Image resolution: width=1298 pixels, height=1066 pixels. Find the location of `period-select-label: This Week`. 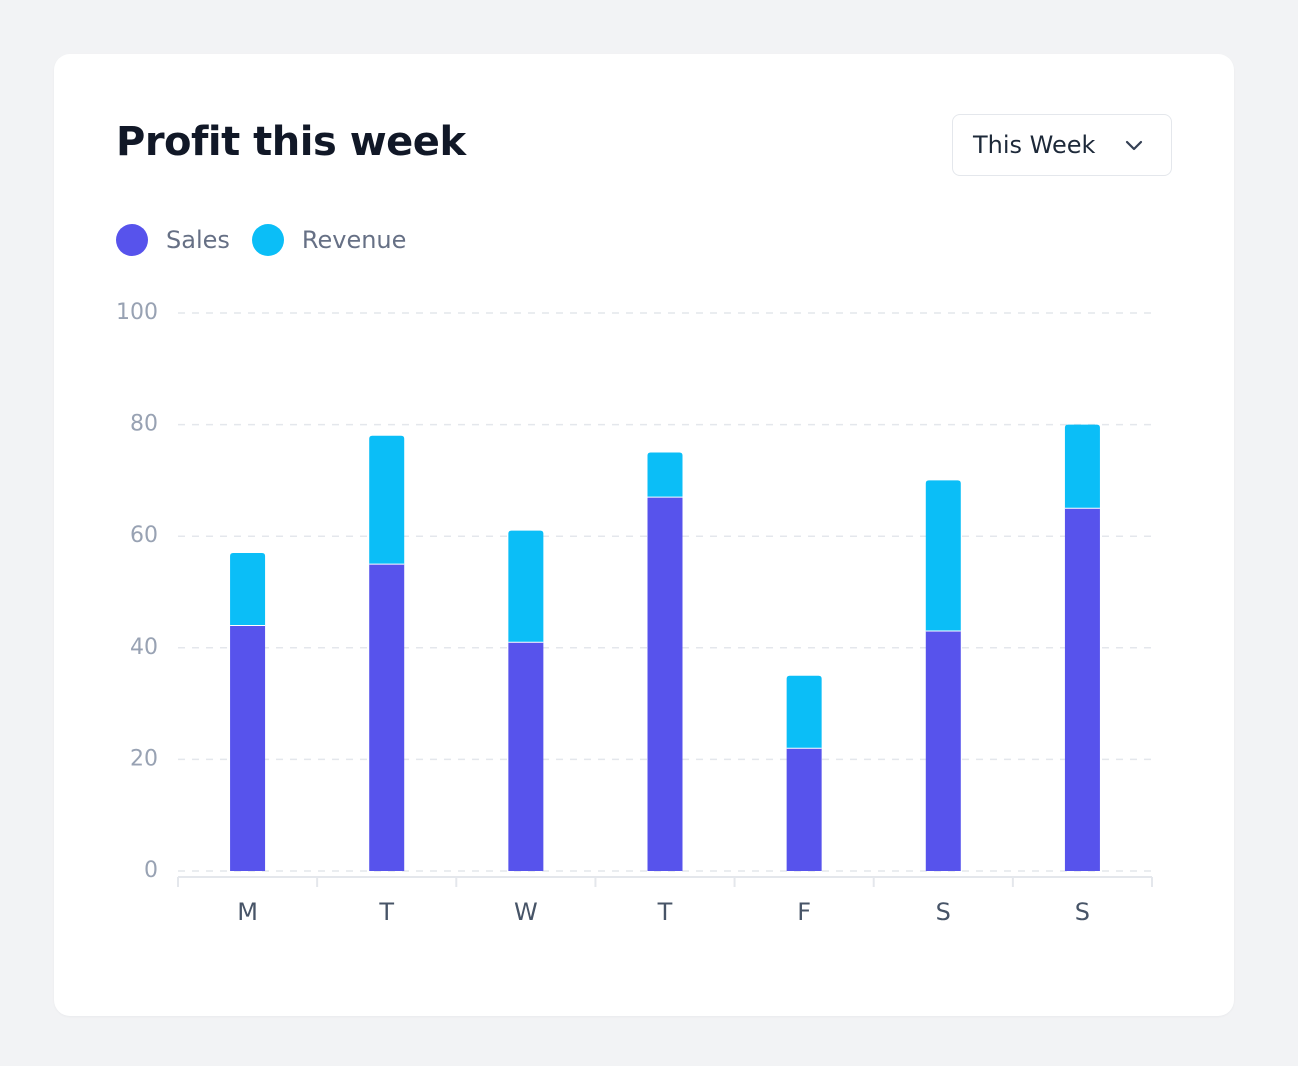

period-select-label: This Week is located at coordinates (1034, 145).